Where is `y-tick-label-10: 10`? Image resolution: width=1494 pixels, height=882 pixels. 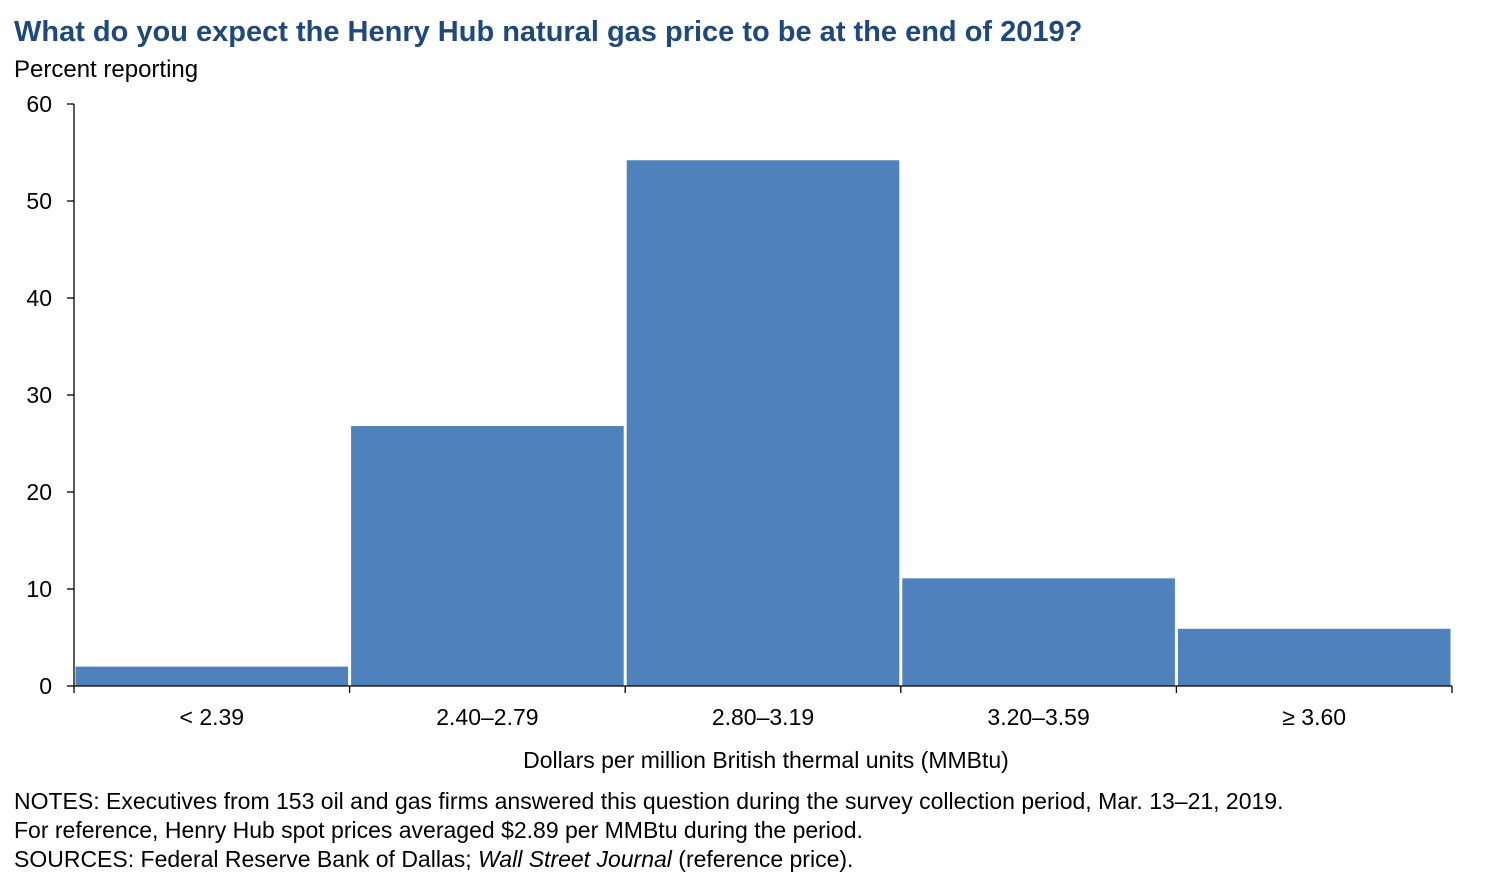
y-tick-label-10: 10 is located at coordinates (39, 589).